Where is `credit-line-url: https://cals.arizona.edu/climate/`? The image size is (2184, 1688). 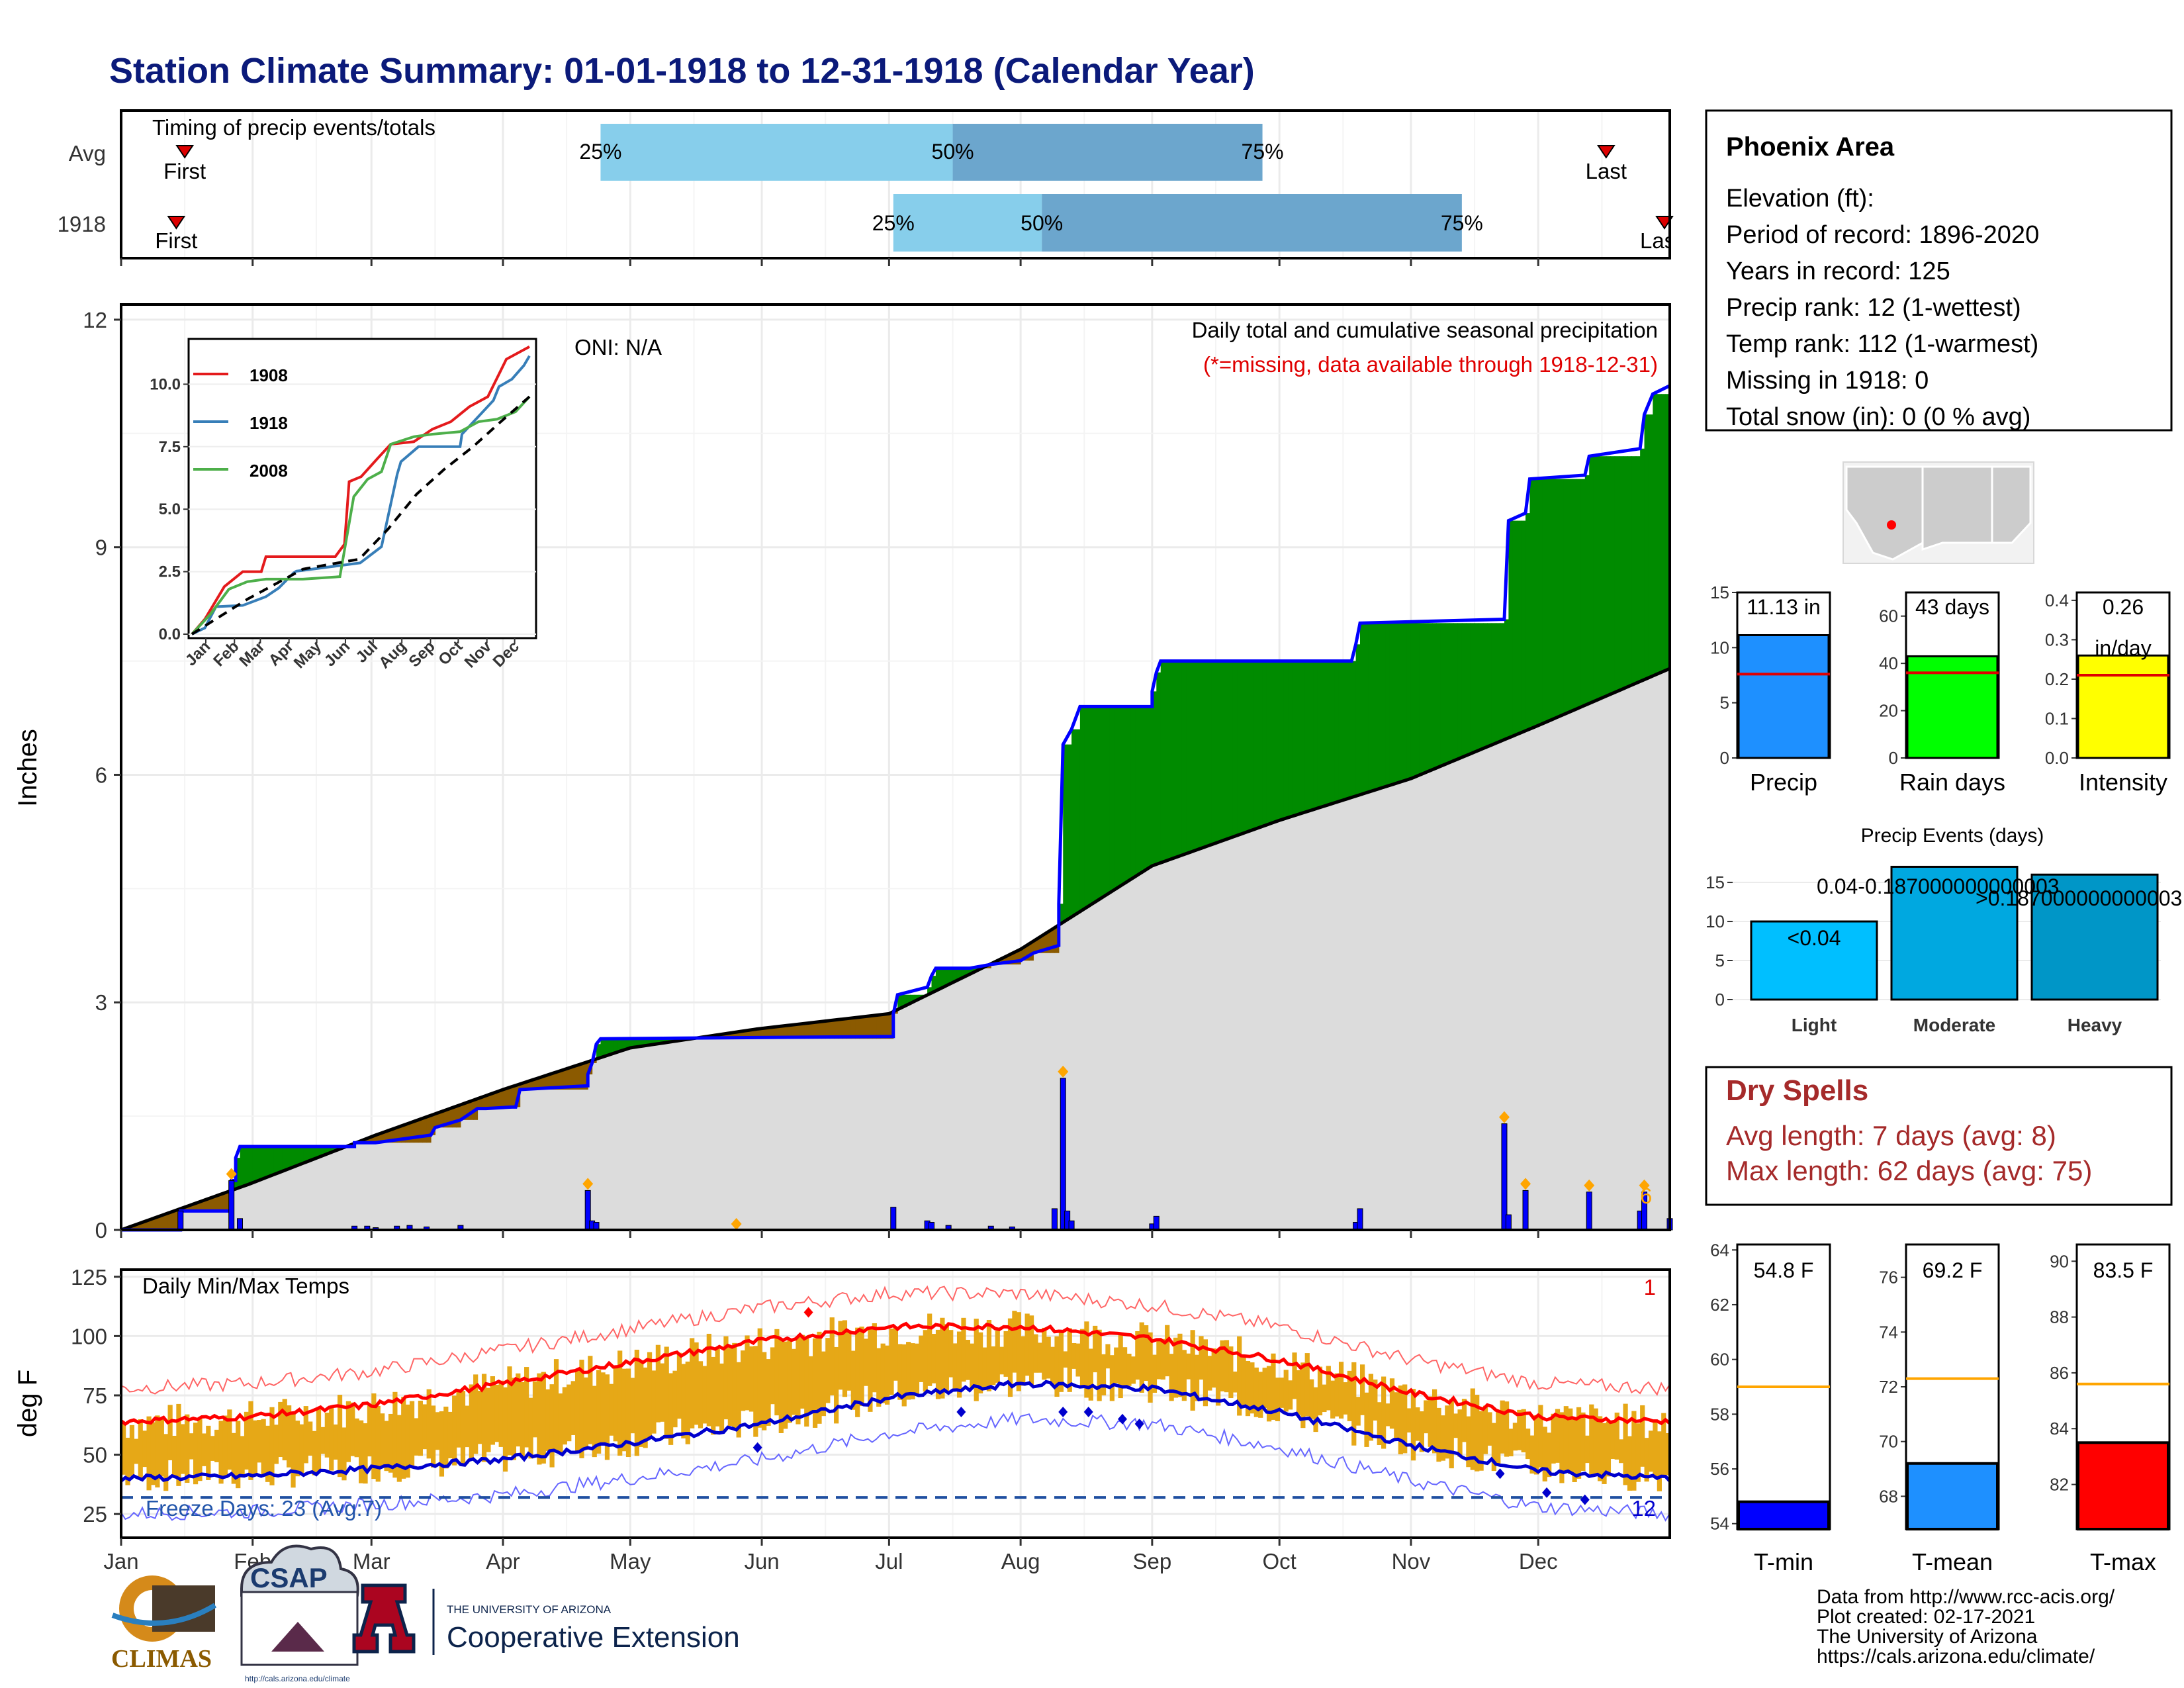 credit-line-url: https://cals.arizona.edu/climate/ is located at coordinates (1956, 1656).